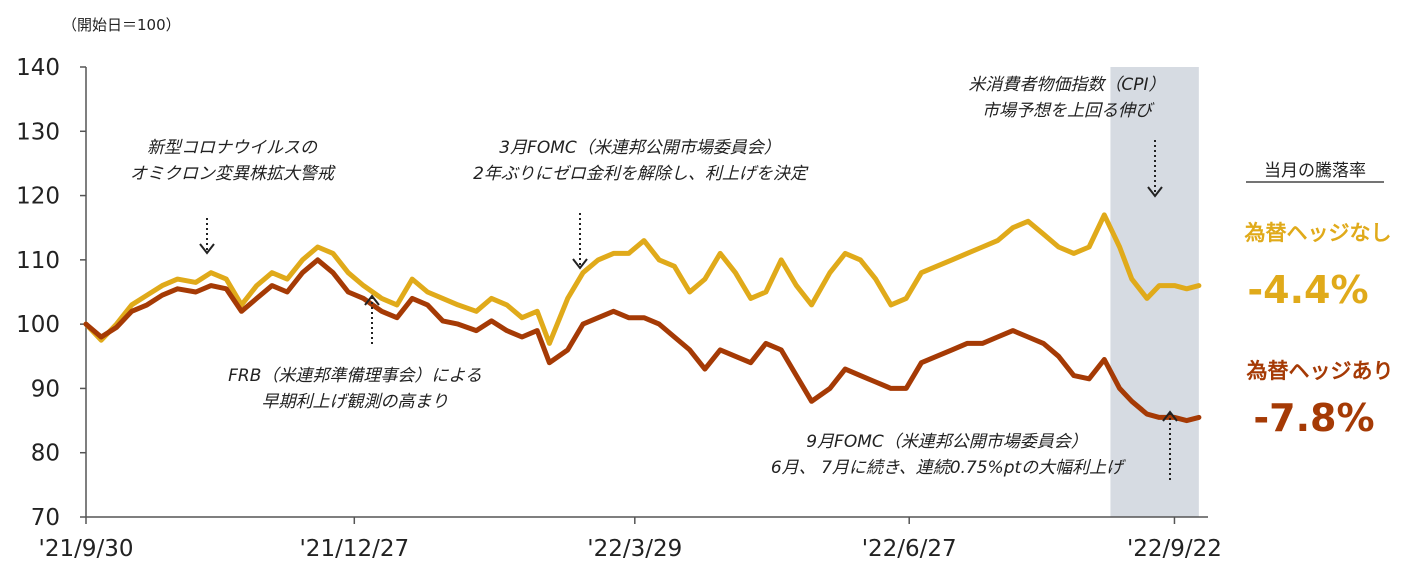 This screenshot has height=562, width=1413. I want to click on unhedged-change: -4.4%, so click(1307, 290).